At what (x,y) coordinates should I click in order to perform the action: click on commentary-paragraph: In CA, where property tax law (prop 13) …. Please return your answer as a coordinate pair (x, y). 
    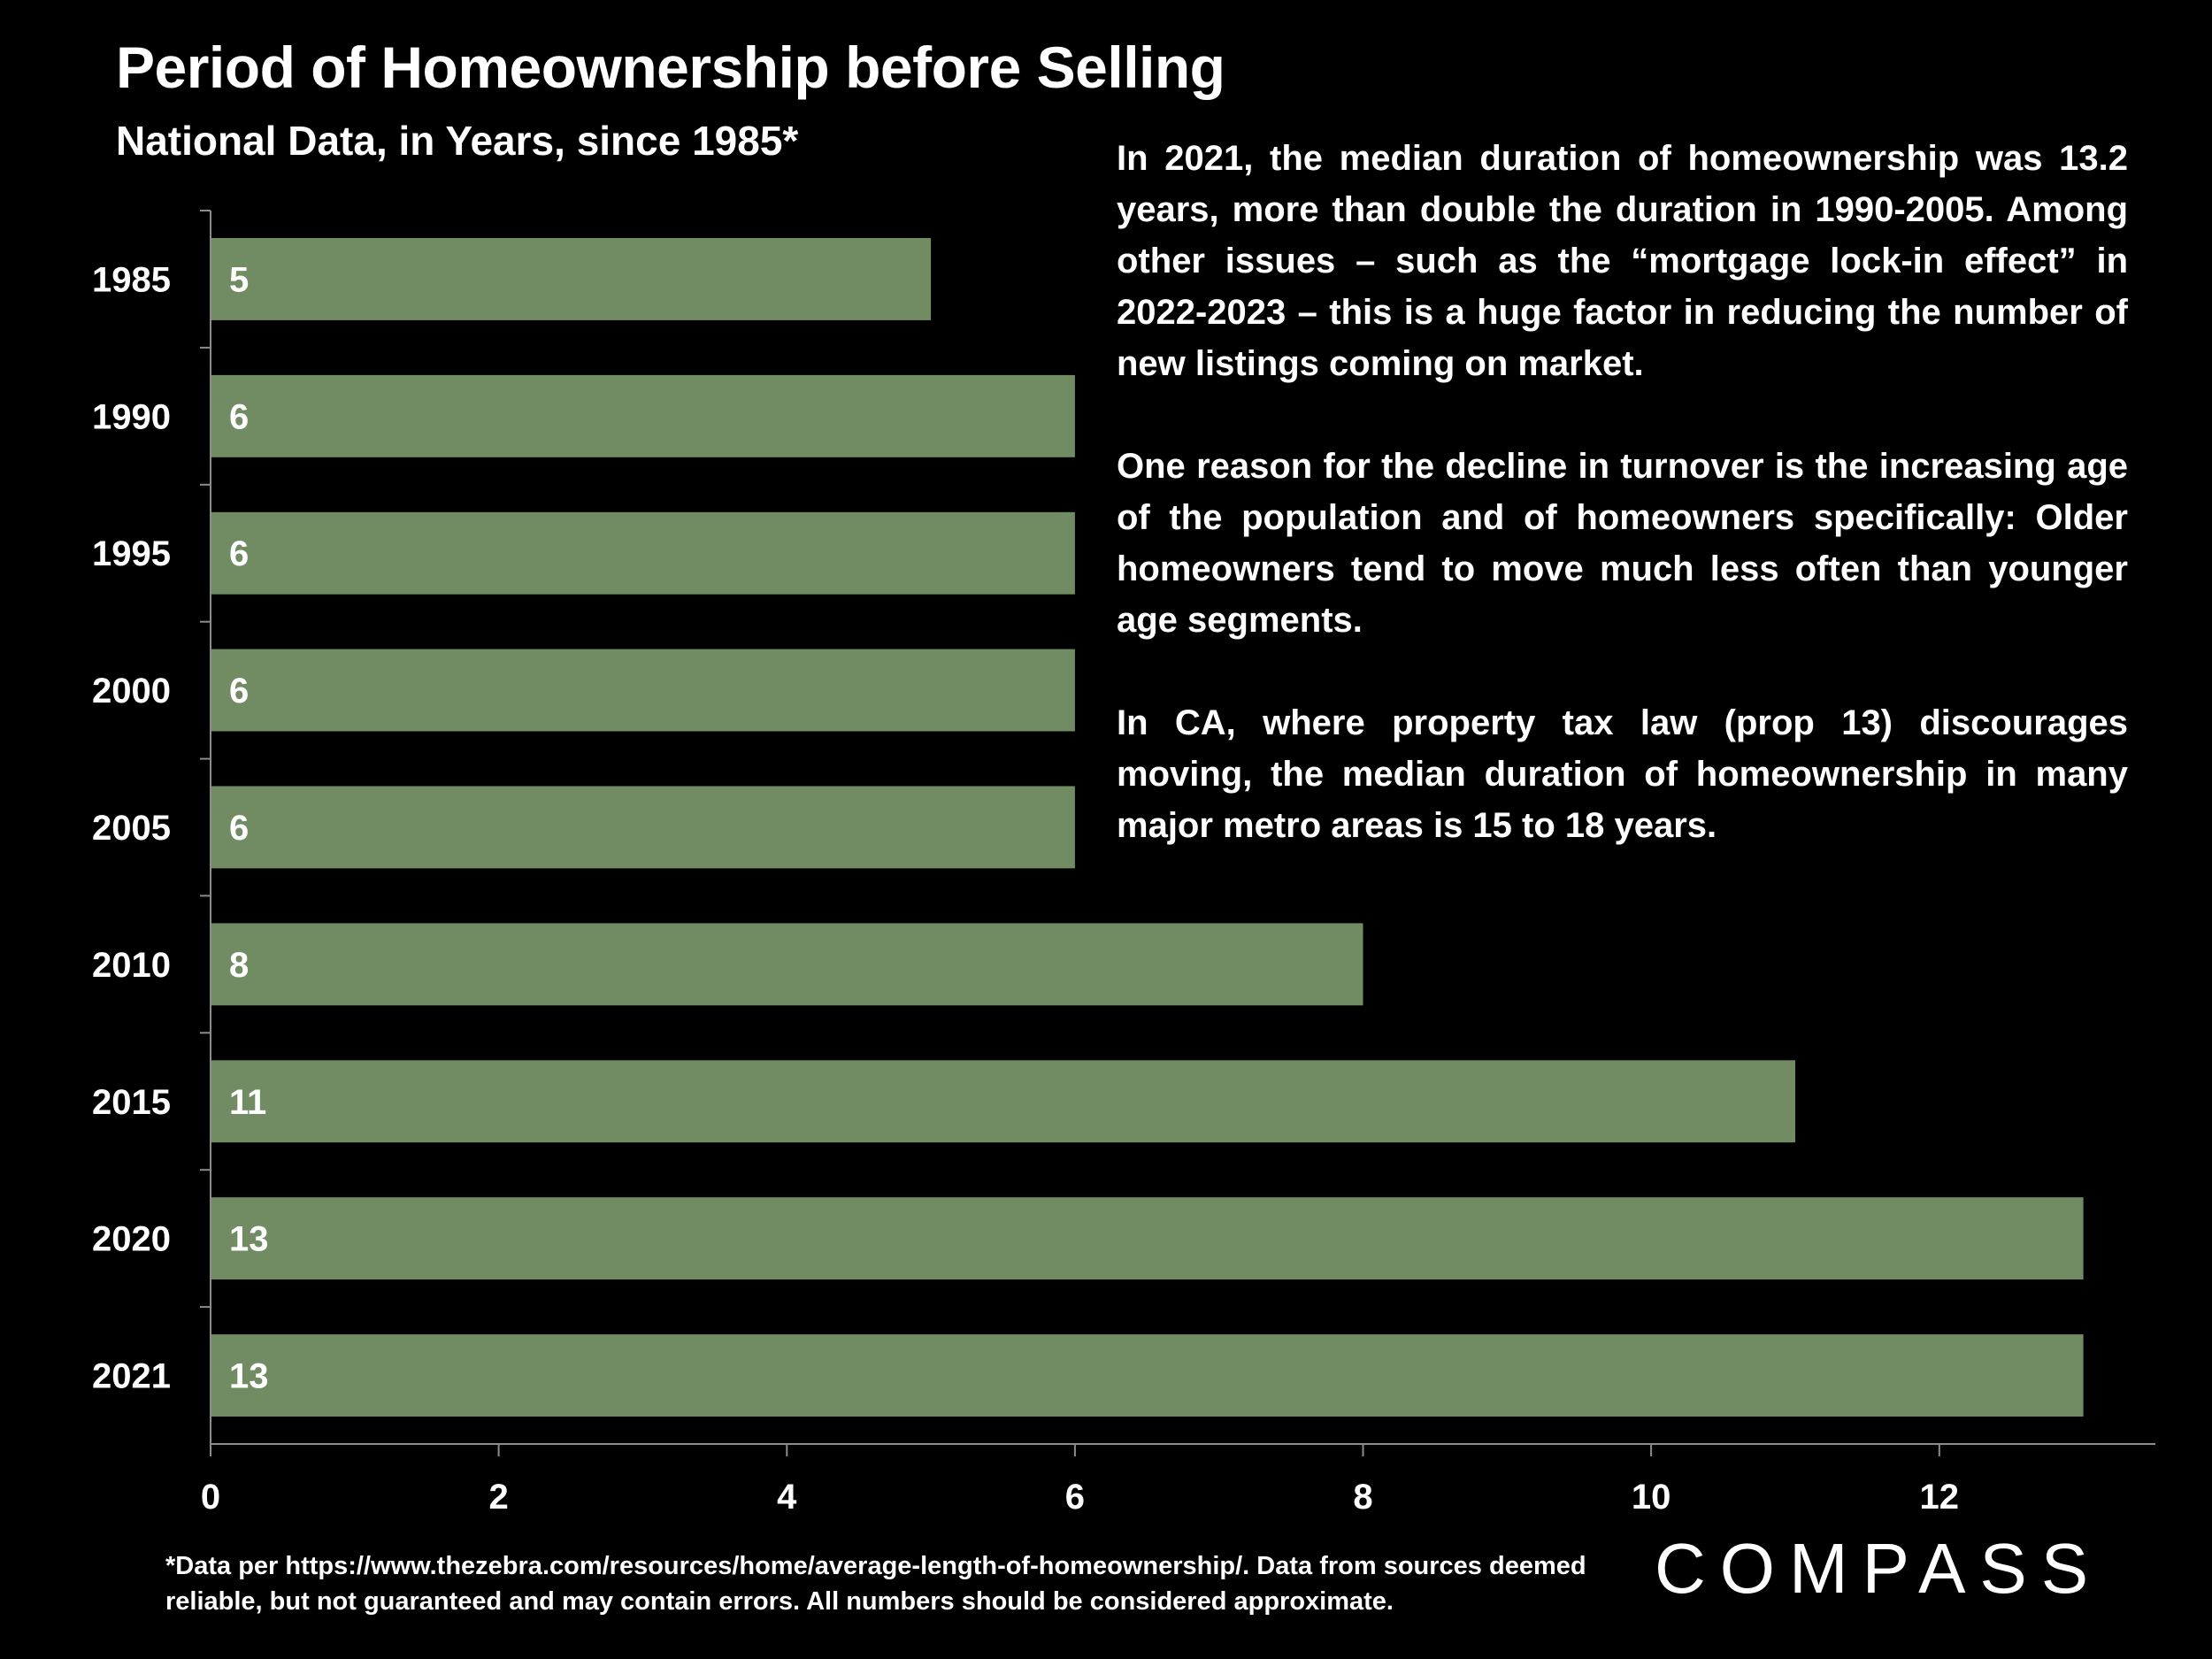
    Looking at the image, I should click on (1623, 774).